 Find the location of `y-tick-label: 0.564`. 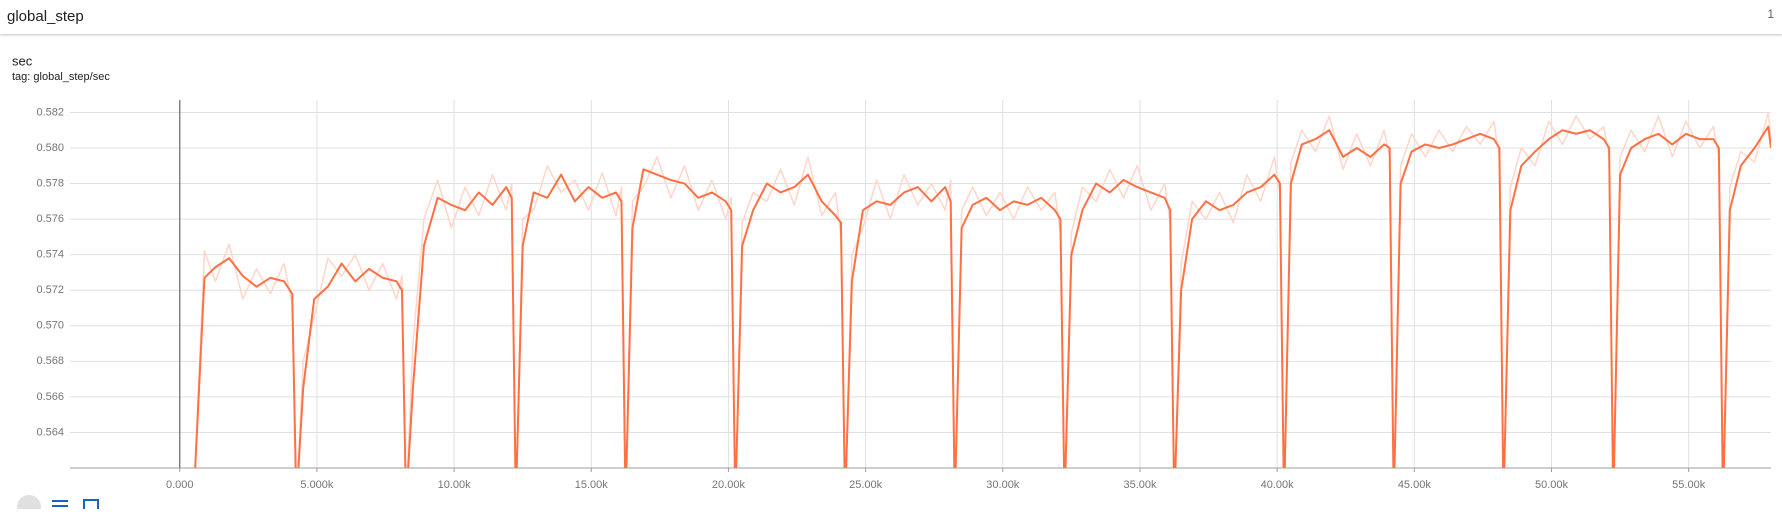

y-tick-label: 0.564 is located at coordinates (50, 432).